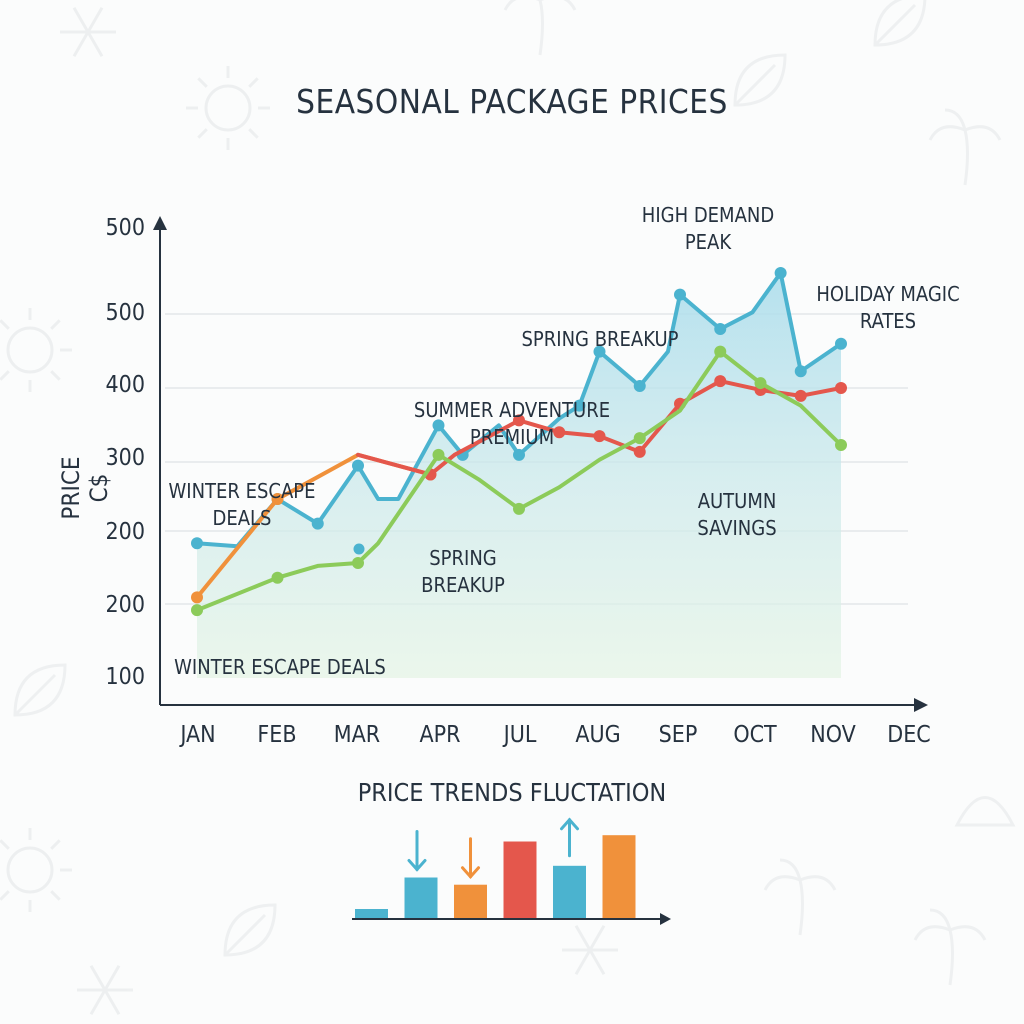  Describe the element at coordinates (678, 735) in the screenshot. I see `x-tick-label: SEP` at that location.